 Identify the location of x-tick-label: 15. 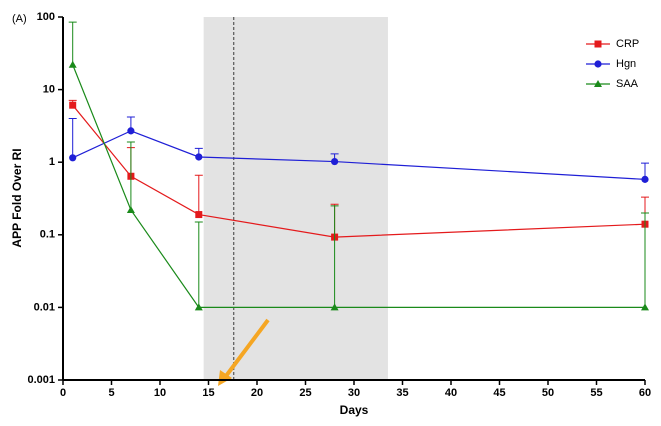
(208, 393).